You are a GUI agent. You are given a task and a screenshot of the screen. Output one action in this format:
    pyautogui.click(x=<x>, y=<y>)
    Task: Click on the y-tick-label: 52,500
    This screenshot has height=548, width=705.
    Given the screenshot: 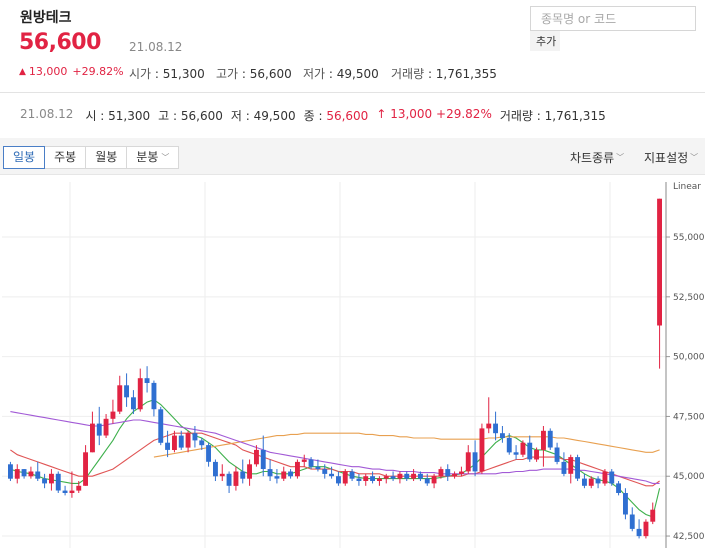 What is the action you would take?
    pyautogui.click(x=689, y=298)
    